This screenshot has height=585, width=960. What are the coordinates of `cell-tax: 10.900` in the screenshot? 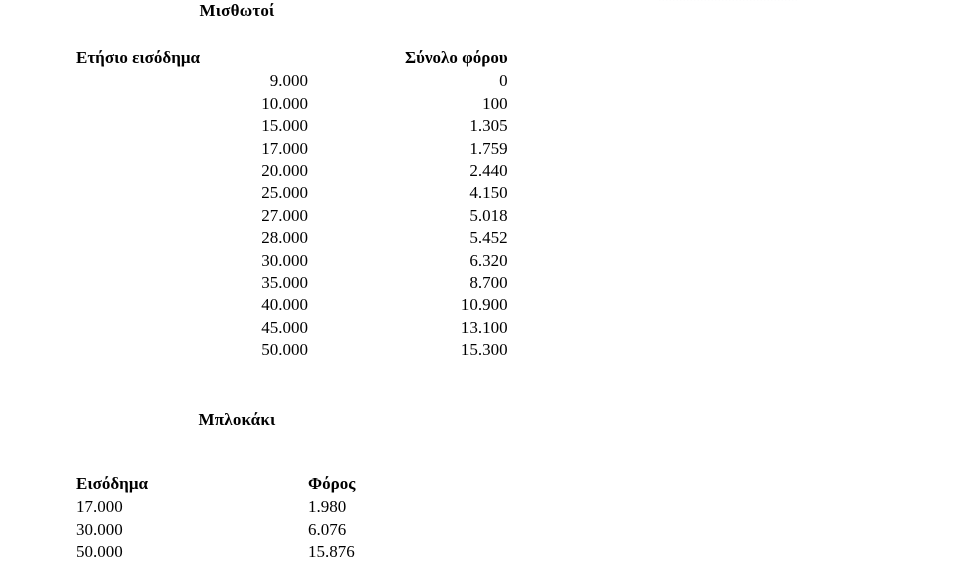 It's located at (484, 305).